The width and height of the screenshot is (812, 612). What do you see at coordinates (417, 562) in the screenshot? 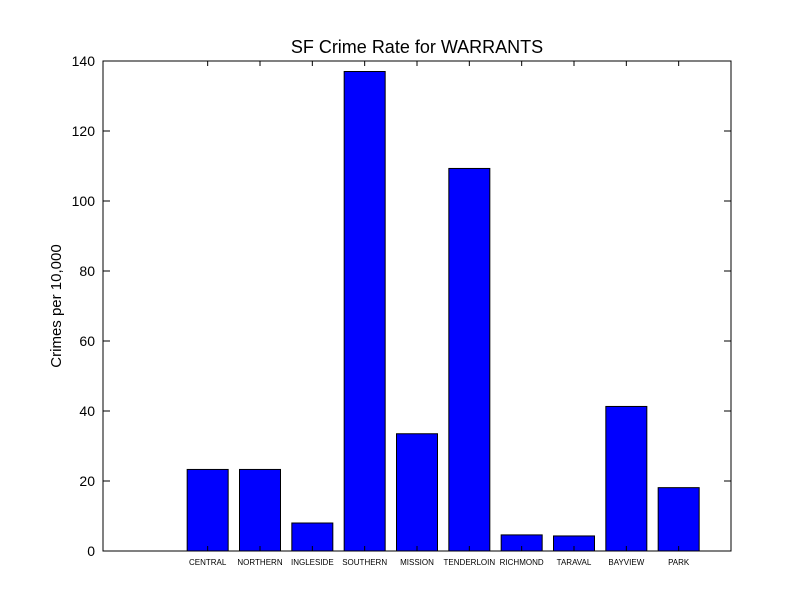
I see `x-tick-label: MISSION` at bounding box center [417, 562].